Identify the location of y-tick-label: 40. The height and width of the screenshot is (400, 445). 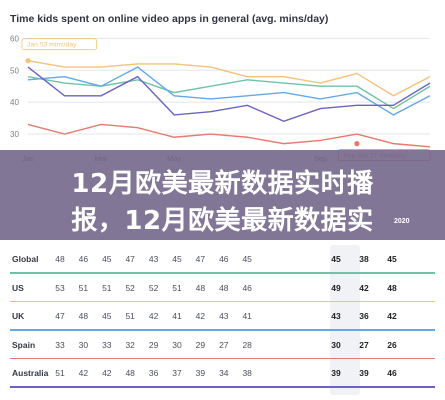
(14, 102).